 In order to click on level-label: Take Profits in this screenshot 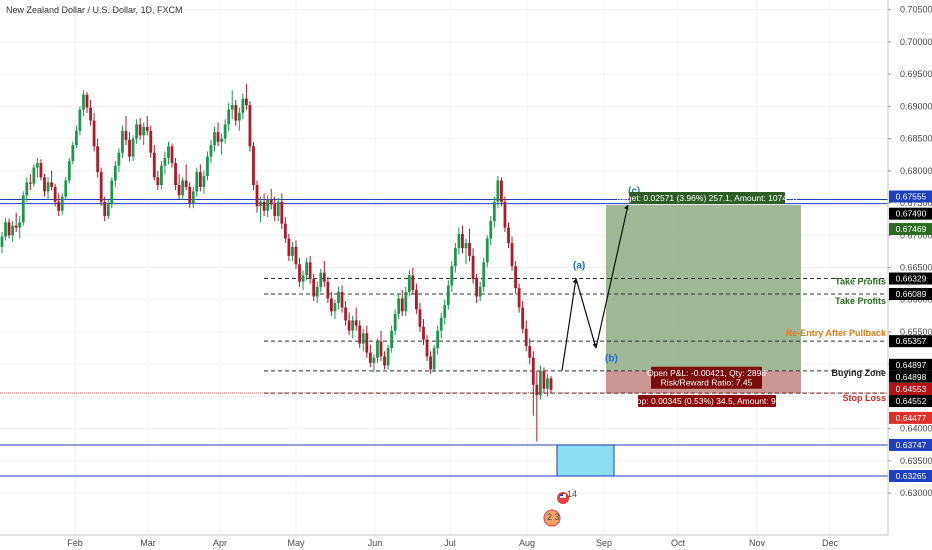, I will do `click(860, 282)`.